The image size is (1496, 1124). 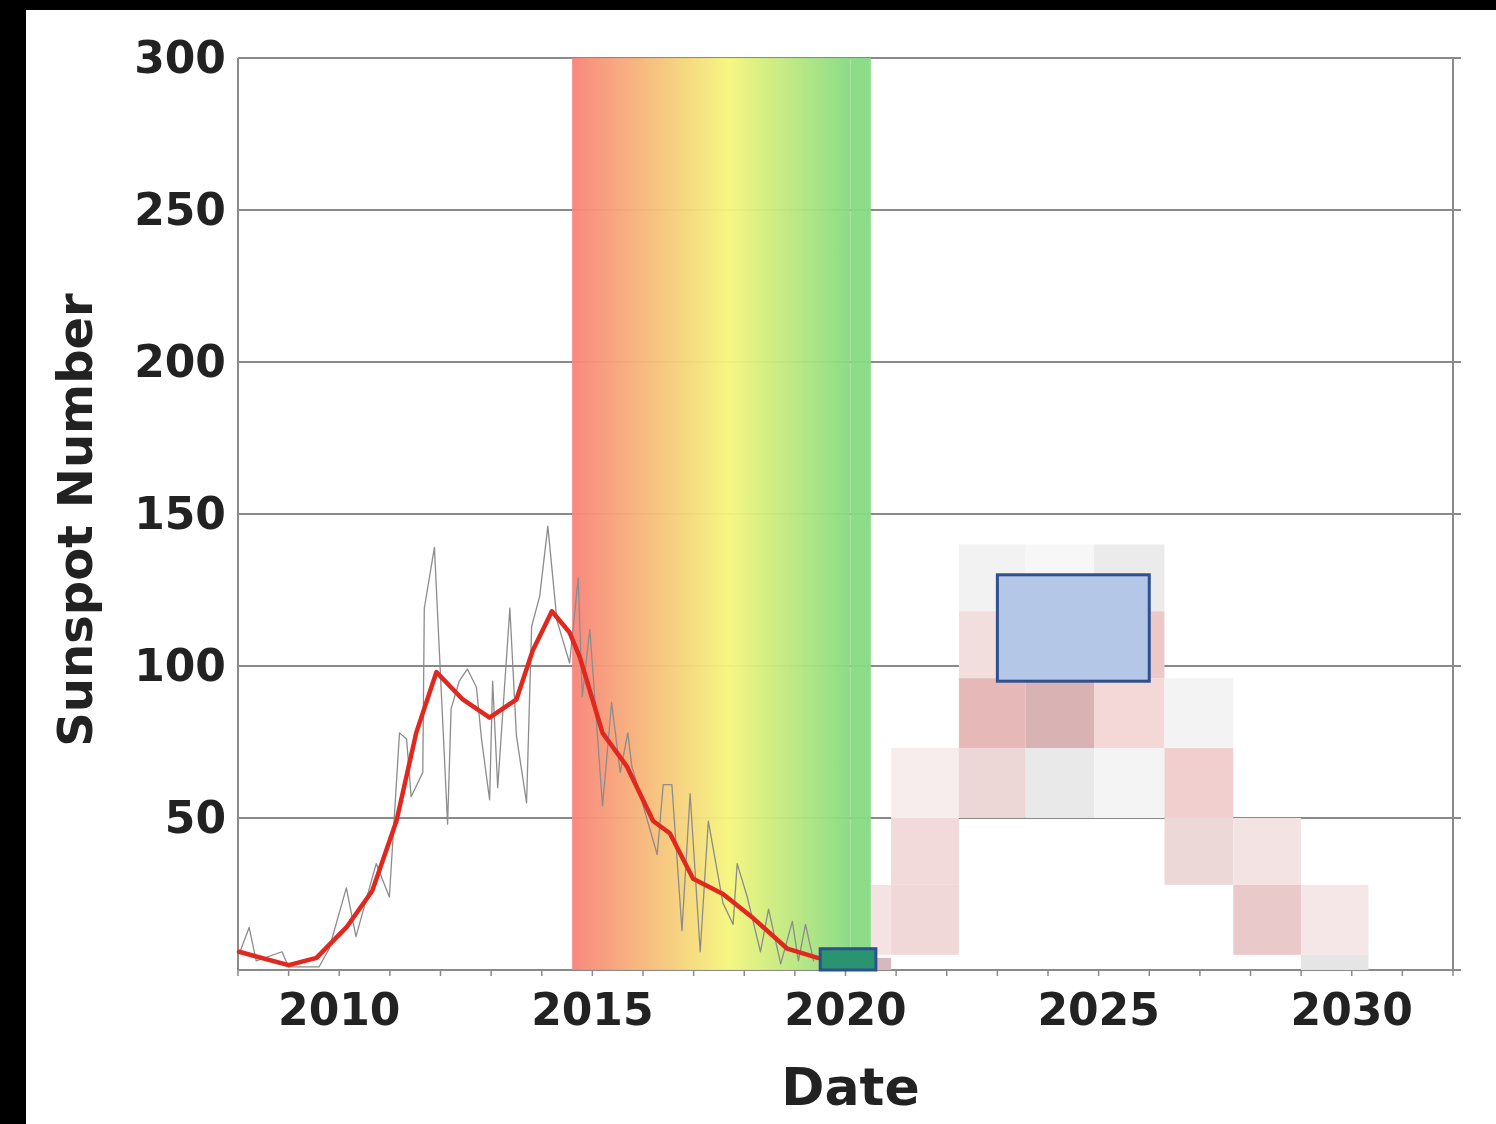 I want to click on line-series, so click(x=528, y=788).